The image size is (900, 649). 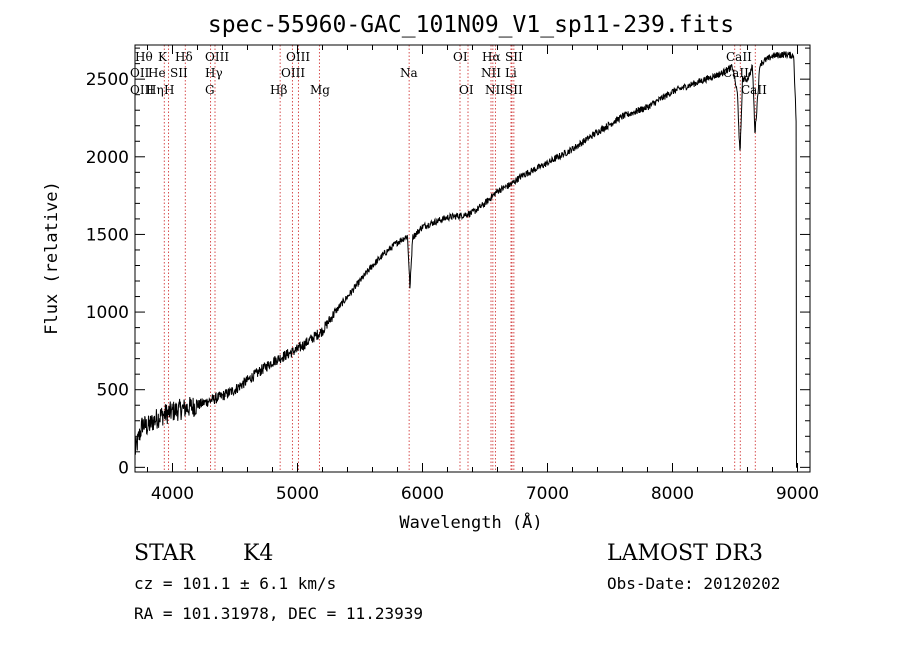 I want to click on x-tick-label: 7000, so click(x=547, y=494).